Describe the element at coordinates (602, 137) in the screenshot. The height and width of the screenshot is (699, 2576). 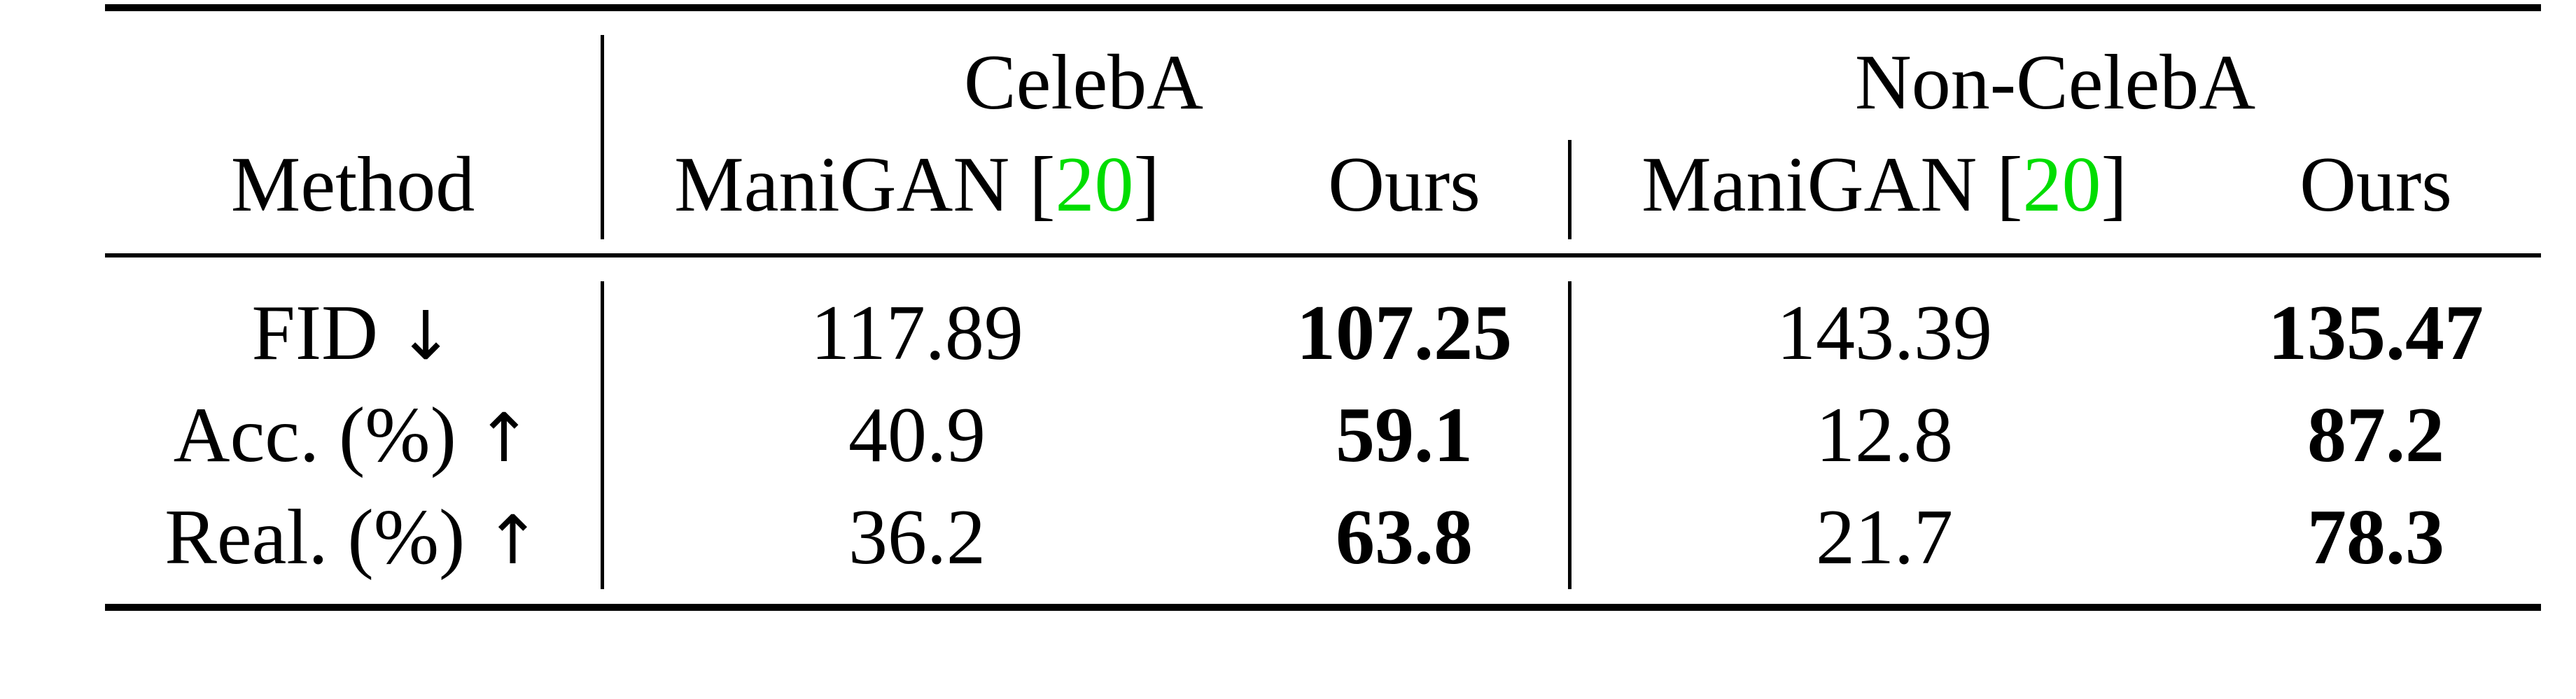
I see `method-column-divider-header` at that location.